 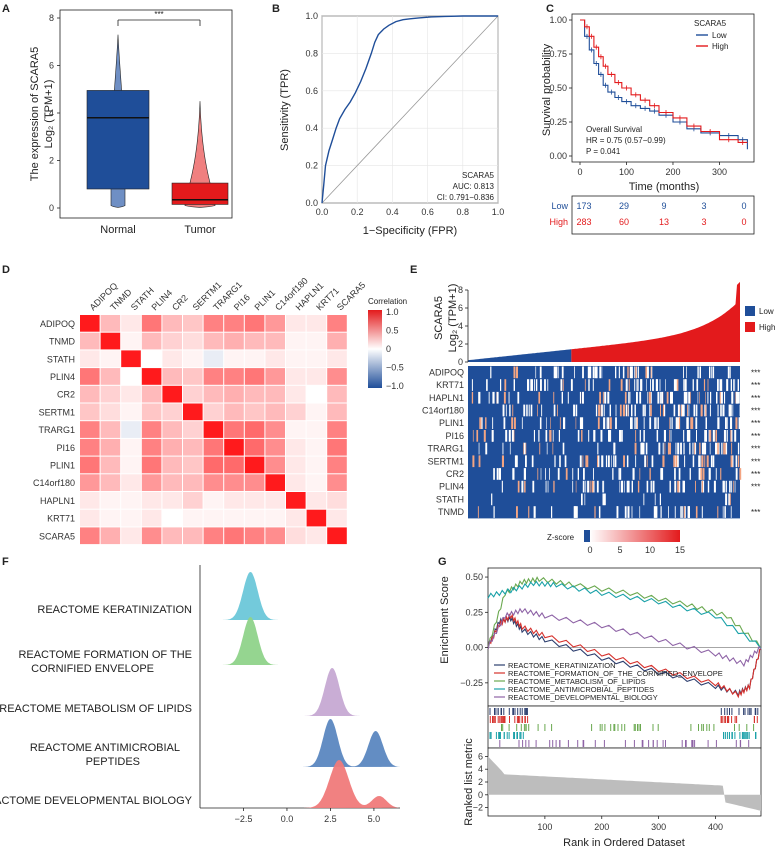 I want to click on gsea-xtick-label: 100, so click(x=544, y=827).